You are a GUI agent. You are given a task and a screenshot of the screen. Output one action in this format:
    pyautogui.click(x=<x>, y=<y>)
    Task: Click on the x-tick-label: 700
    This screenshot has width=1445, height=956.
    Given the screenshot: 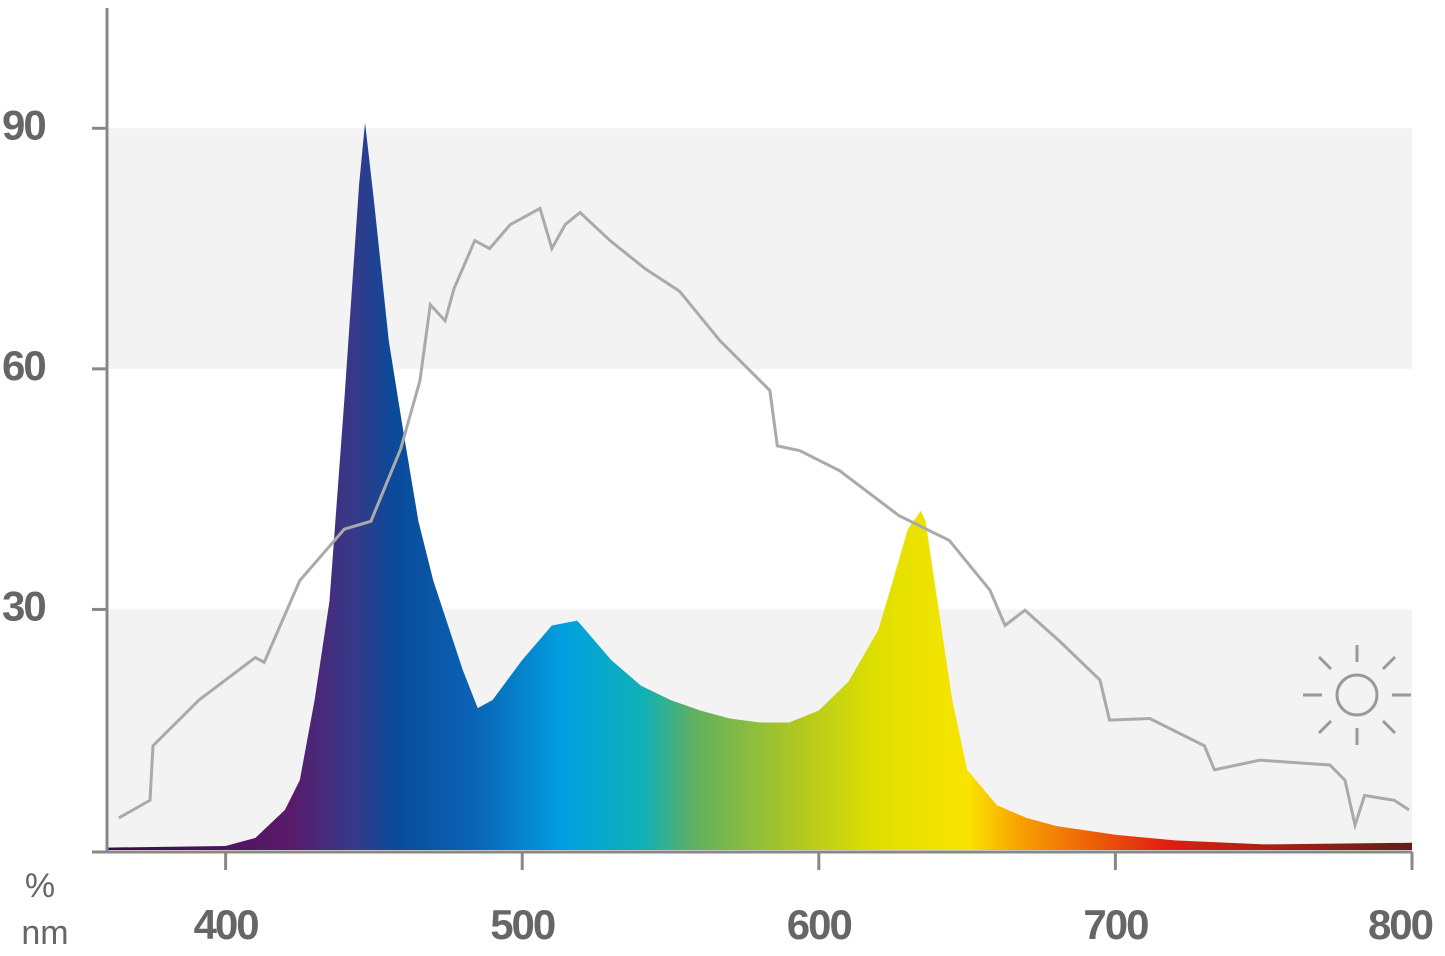 What is the action you would take?
    pyautogui.click(x=1115, y=924)
    